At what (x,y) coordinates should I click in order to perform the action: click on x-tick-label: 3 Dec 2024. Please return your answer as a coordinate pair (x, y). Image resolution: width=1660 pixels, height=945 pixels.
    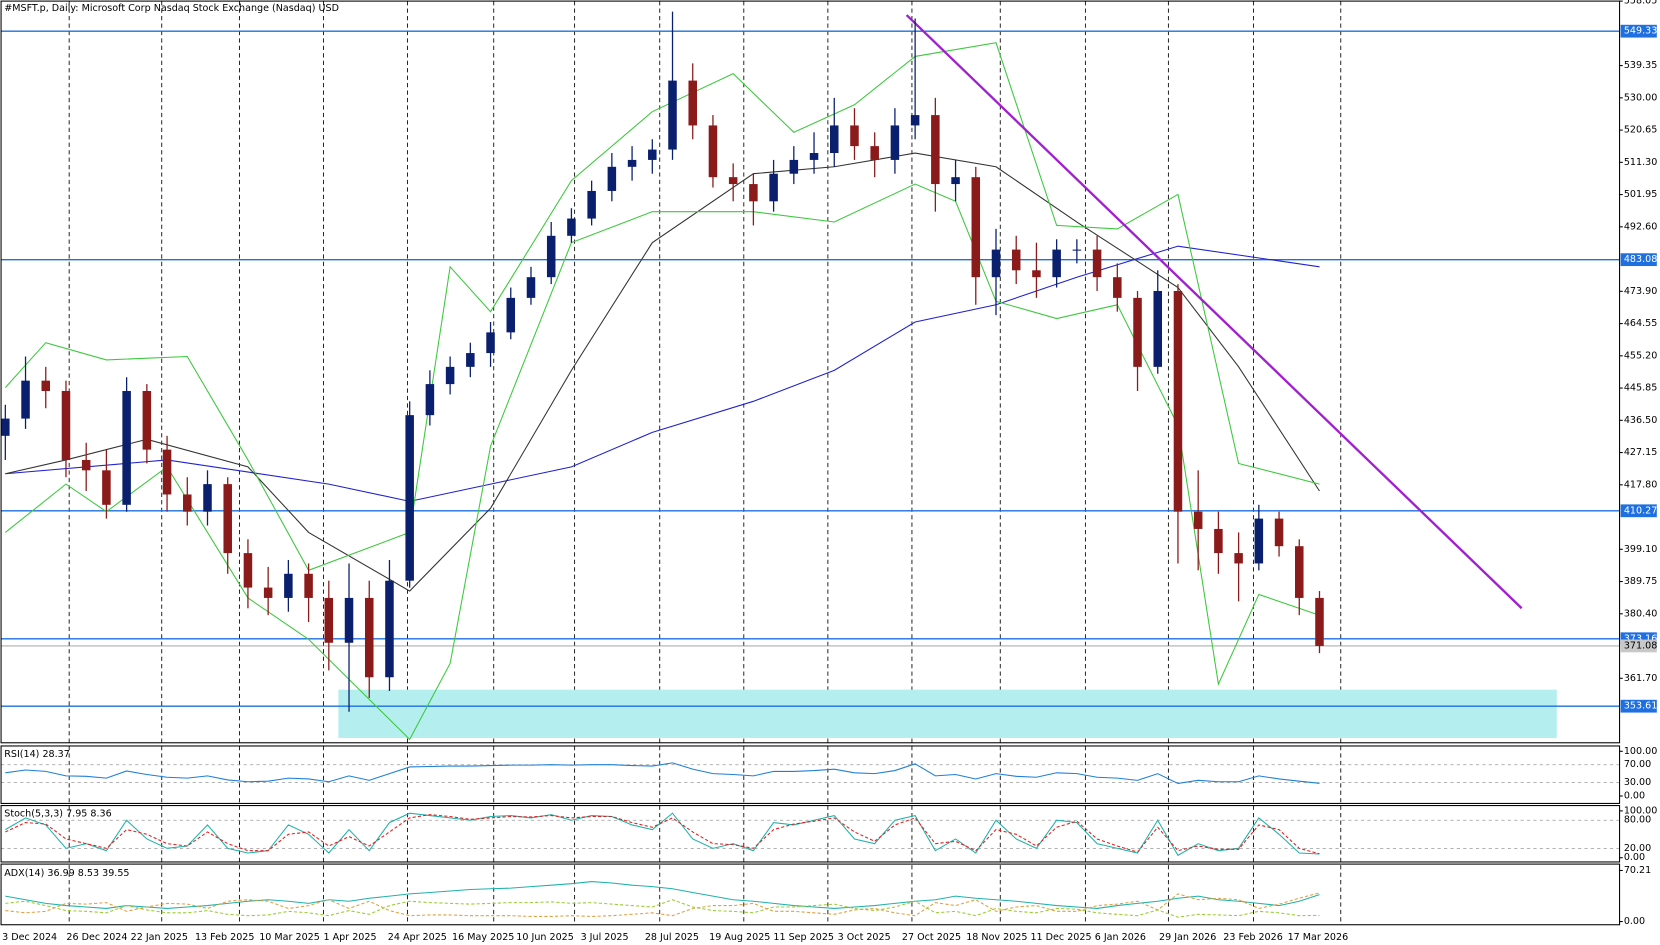
    Looking at the image, I should click on (29, 937).